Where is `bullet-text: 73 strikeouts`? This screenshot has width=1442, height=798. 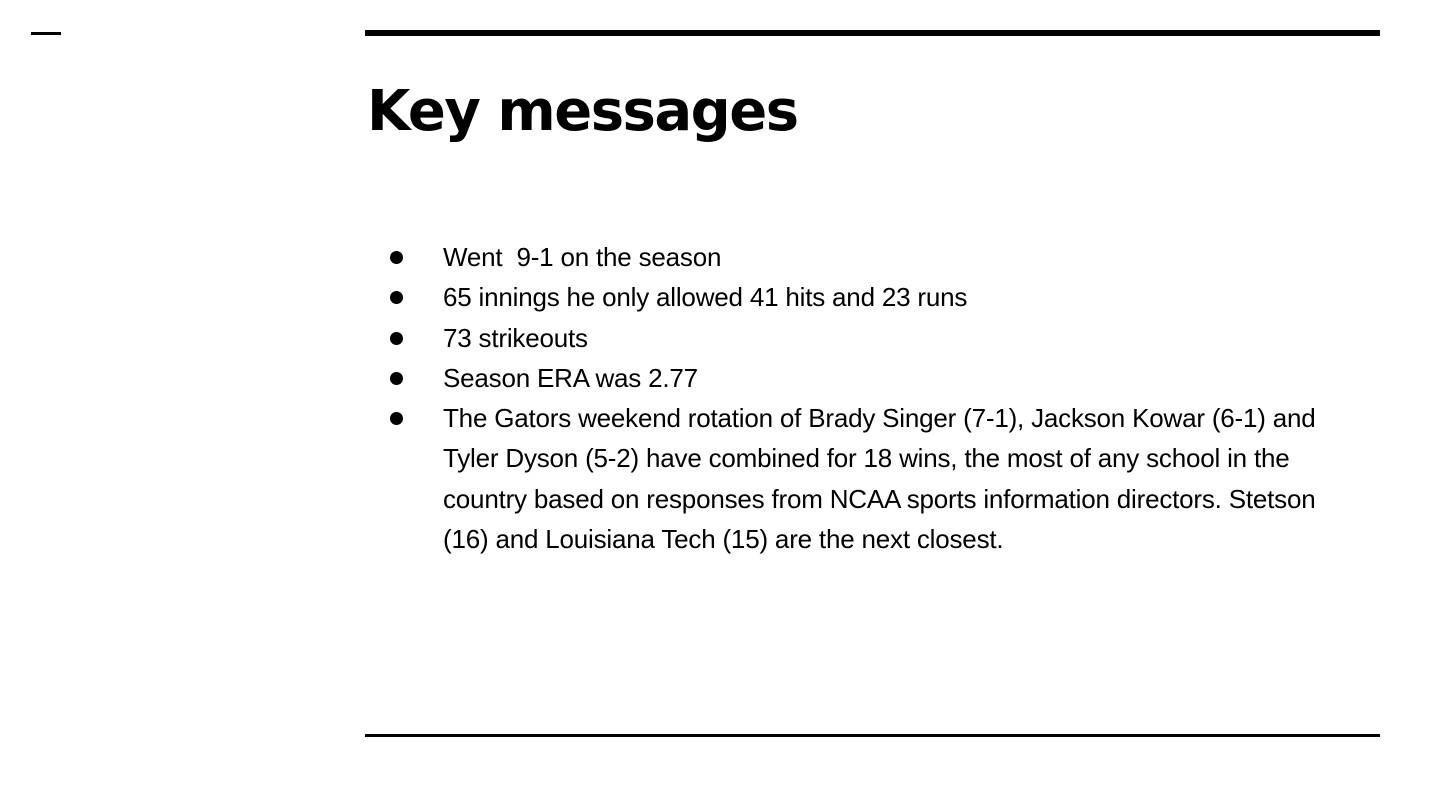 bullet-text: 73 strikeouts is located at coordinates (515, 337).